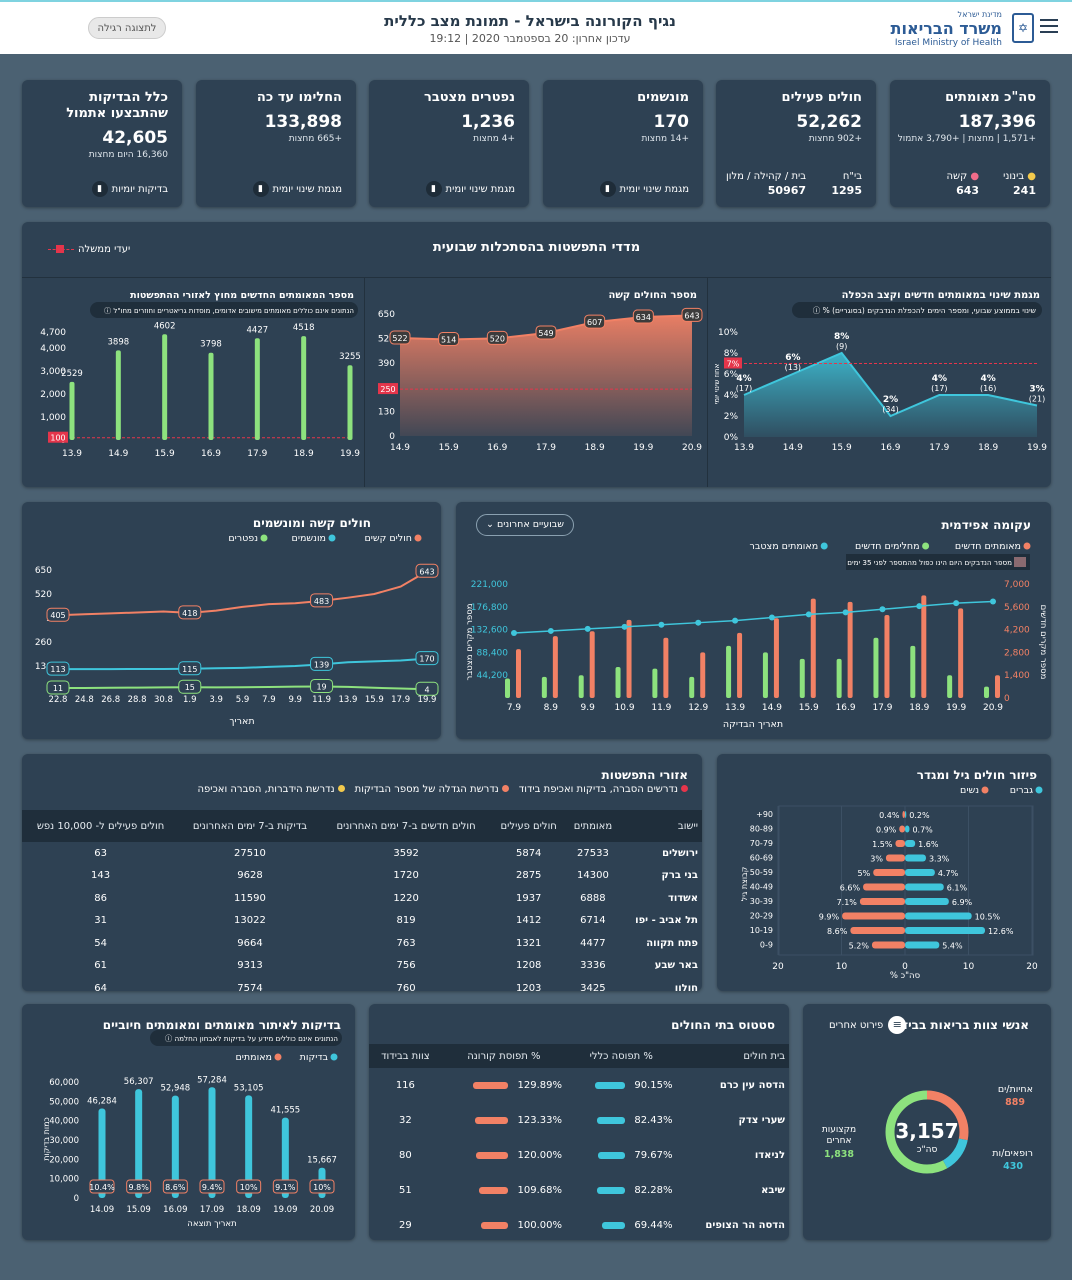 Image resolution: width=1072 pixels, height=1280 pixels. Describe the element at coordinates (528, 921) in the screenshot. I see `zones-cell: 1412` at that location.